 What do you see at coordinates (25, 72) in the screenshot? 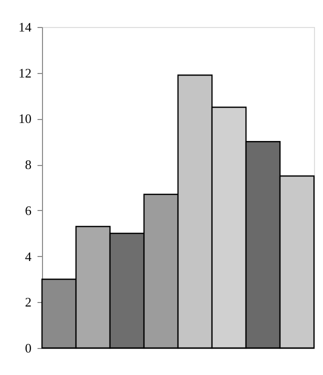
I see `y-tick-label: 12` at bounding box center [25, 72].